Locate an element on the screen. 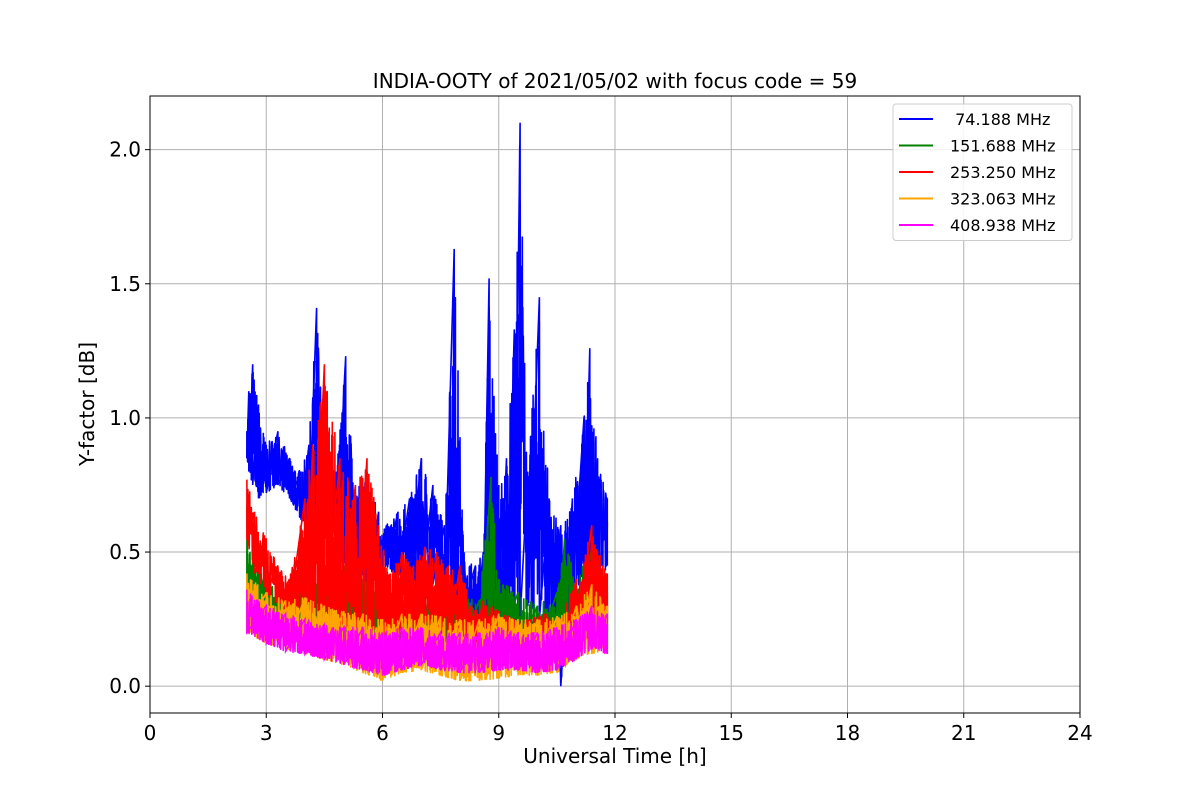  x-axis-label: Universal Time [h] is located at coordinates (614, 756).